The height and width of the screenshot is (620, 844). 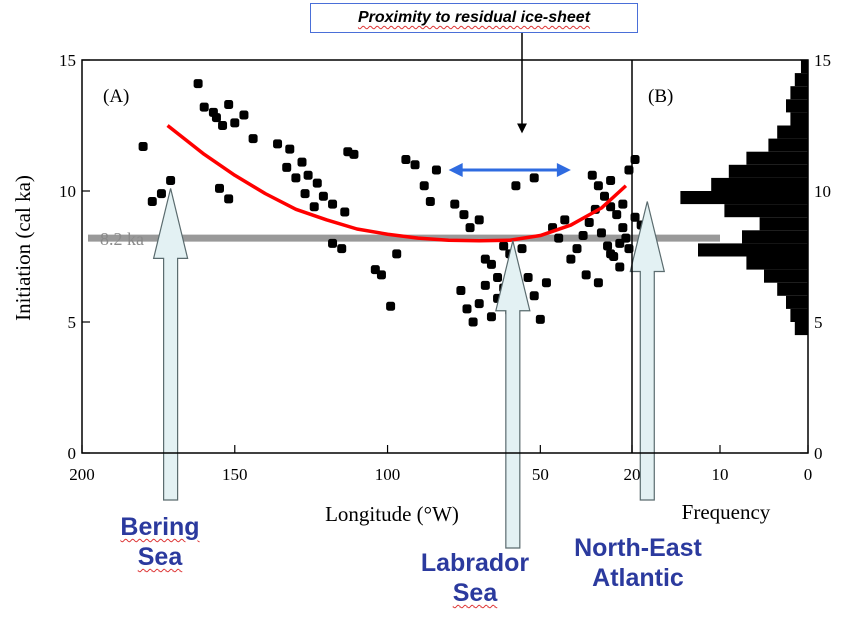 I want to click on x-tick-label: 20, so click(x=632, y=474).